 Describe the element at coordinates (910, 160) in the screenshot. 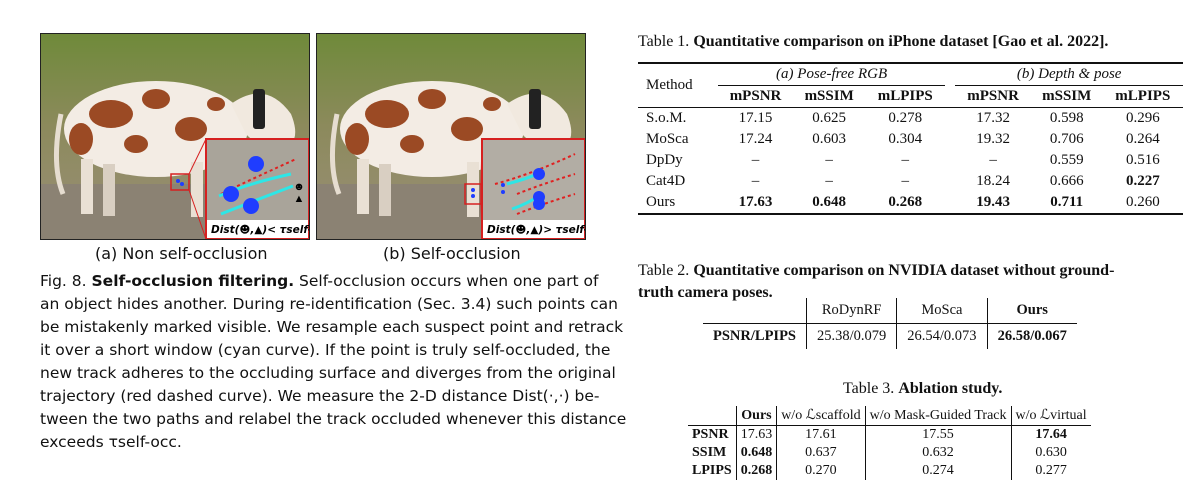

I see `table1-row: DpDy – – – – 0.559 0.516` at that location.